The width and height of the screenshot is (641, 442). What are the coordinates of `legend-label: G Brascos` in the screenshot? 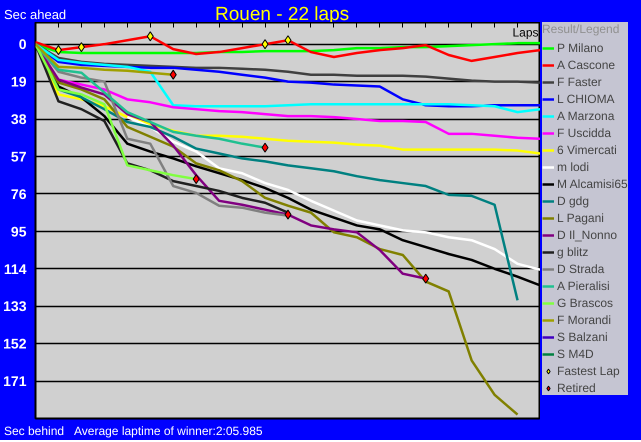 It's located at (585, 303).